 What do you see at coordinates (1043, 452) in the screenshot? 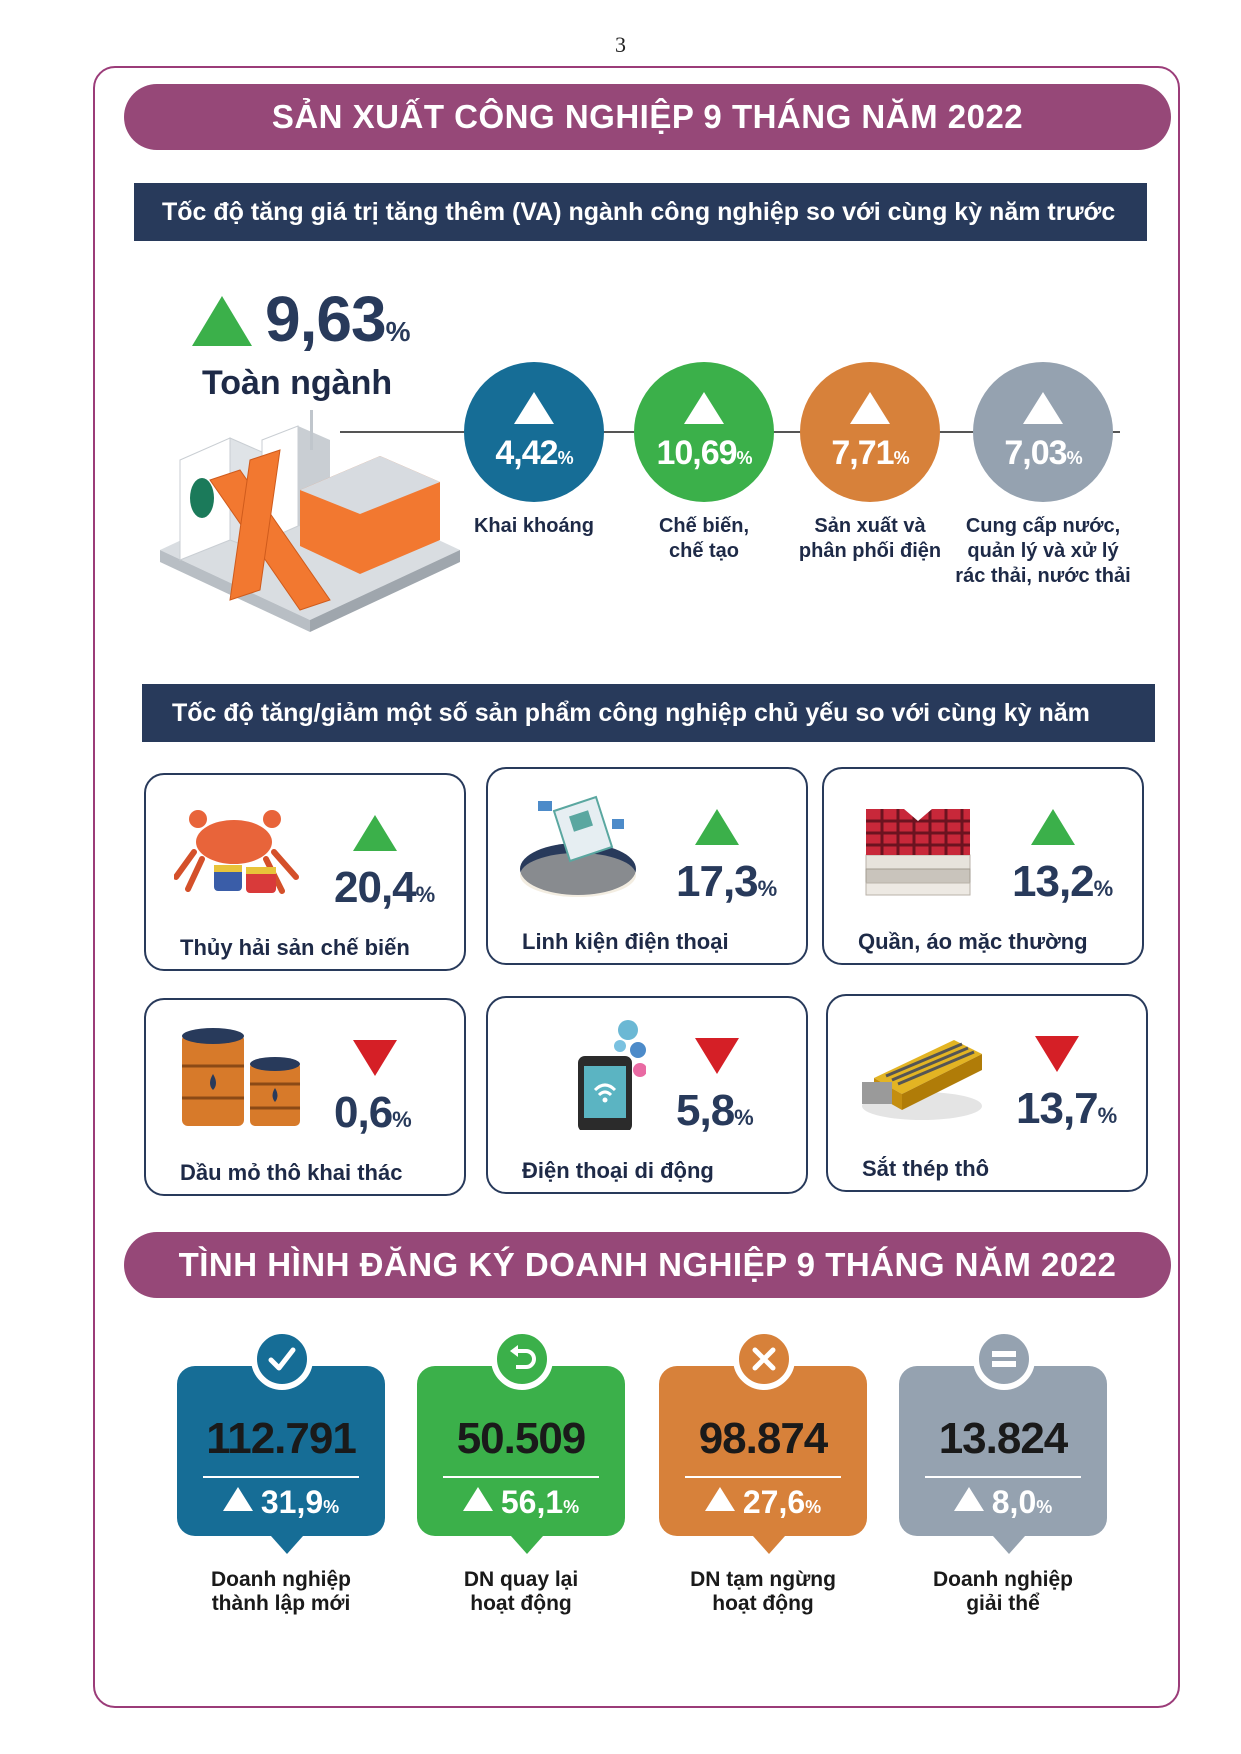
I see `sector-value: 7,03%` at bounding box center [1043, 452].